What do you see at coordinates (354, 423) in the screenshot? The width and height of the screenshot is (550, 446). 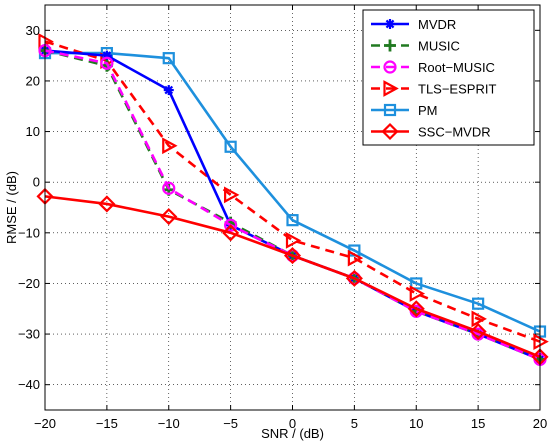 I see `x-tick-label: 5` at bounding box center [354, 423].